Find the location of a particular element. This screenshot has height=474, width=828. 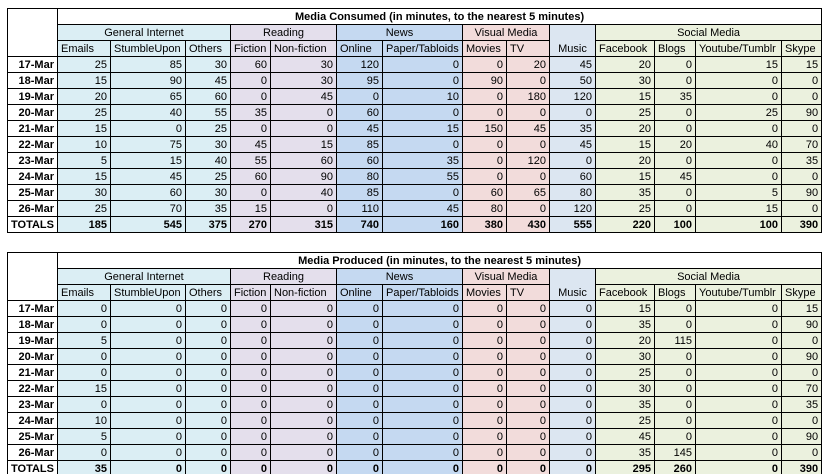

column-header: Music is located at coordinates (572, 284).